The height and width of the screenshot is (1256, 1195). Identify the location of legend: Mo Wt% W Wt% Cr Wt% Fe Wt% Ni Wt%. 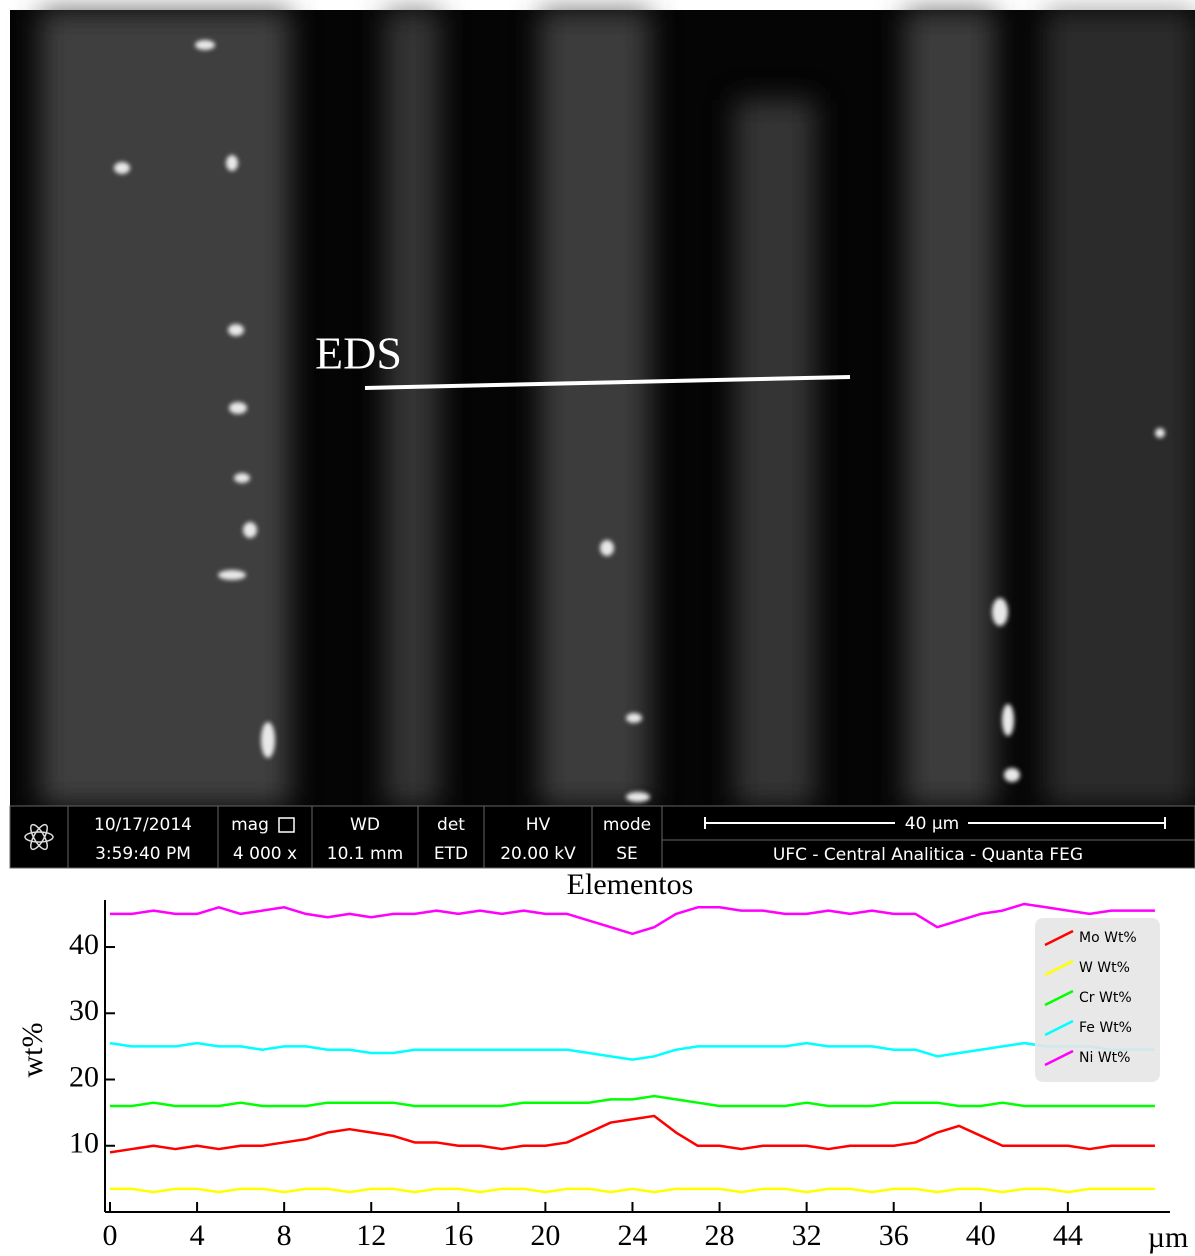
(1097, 1000).